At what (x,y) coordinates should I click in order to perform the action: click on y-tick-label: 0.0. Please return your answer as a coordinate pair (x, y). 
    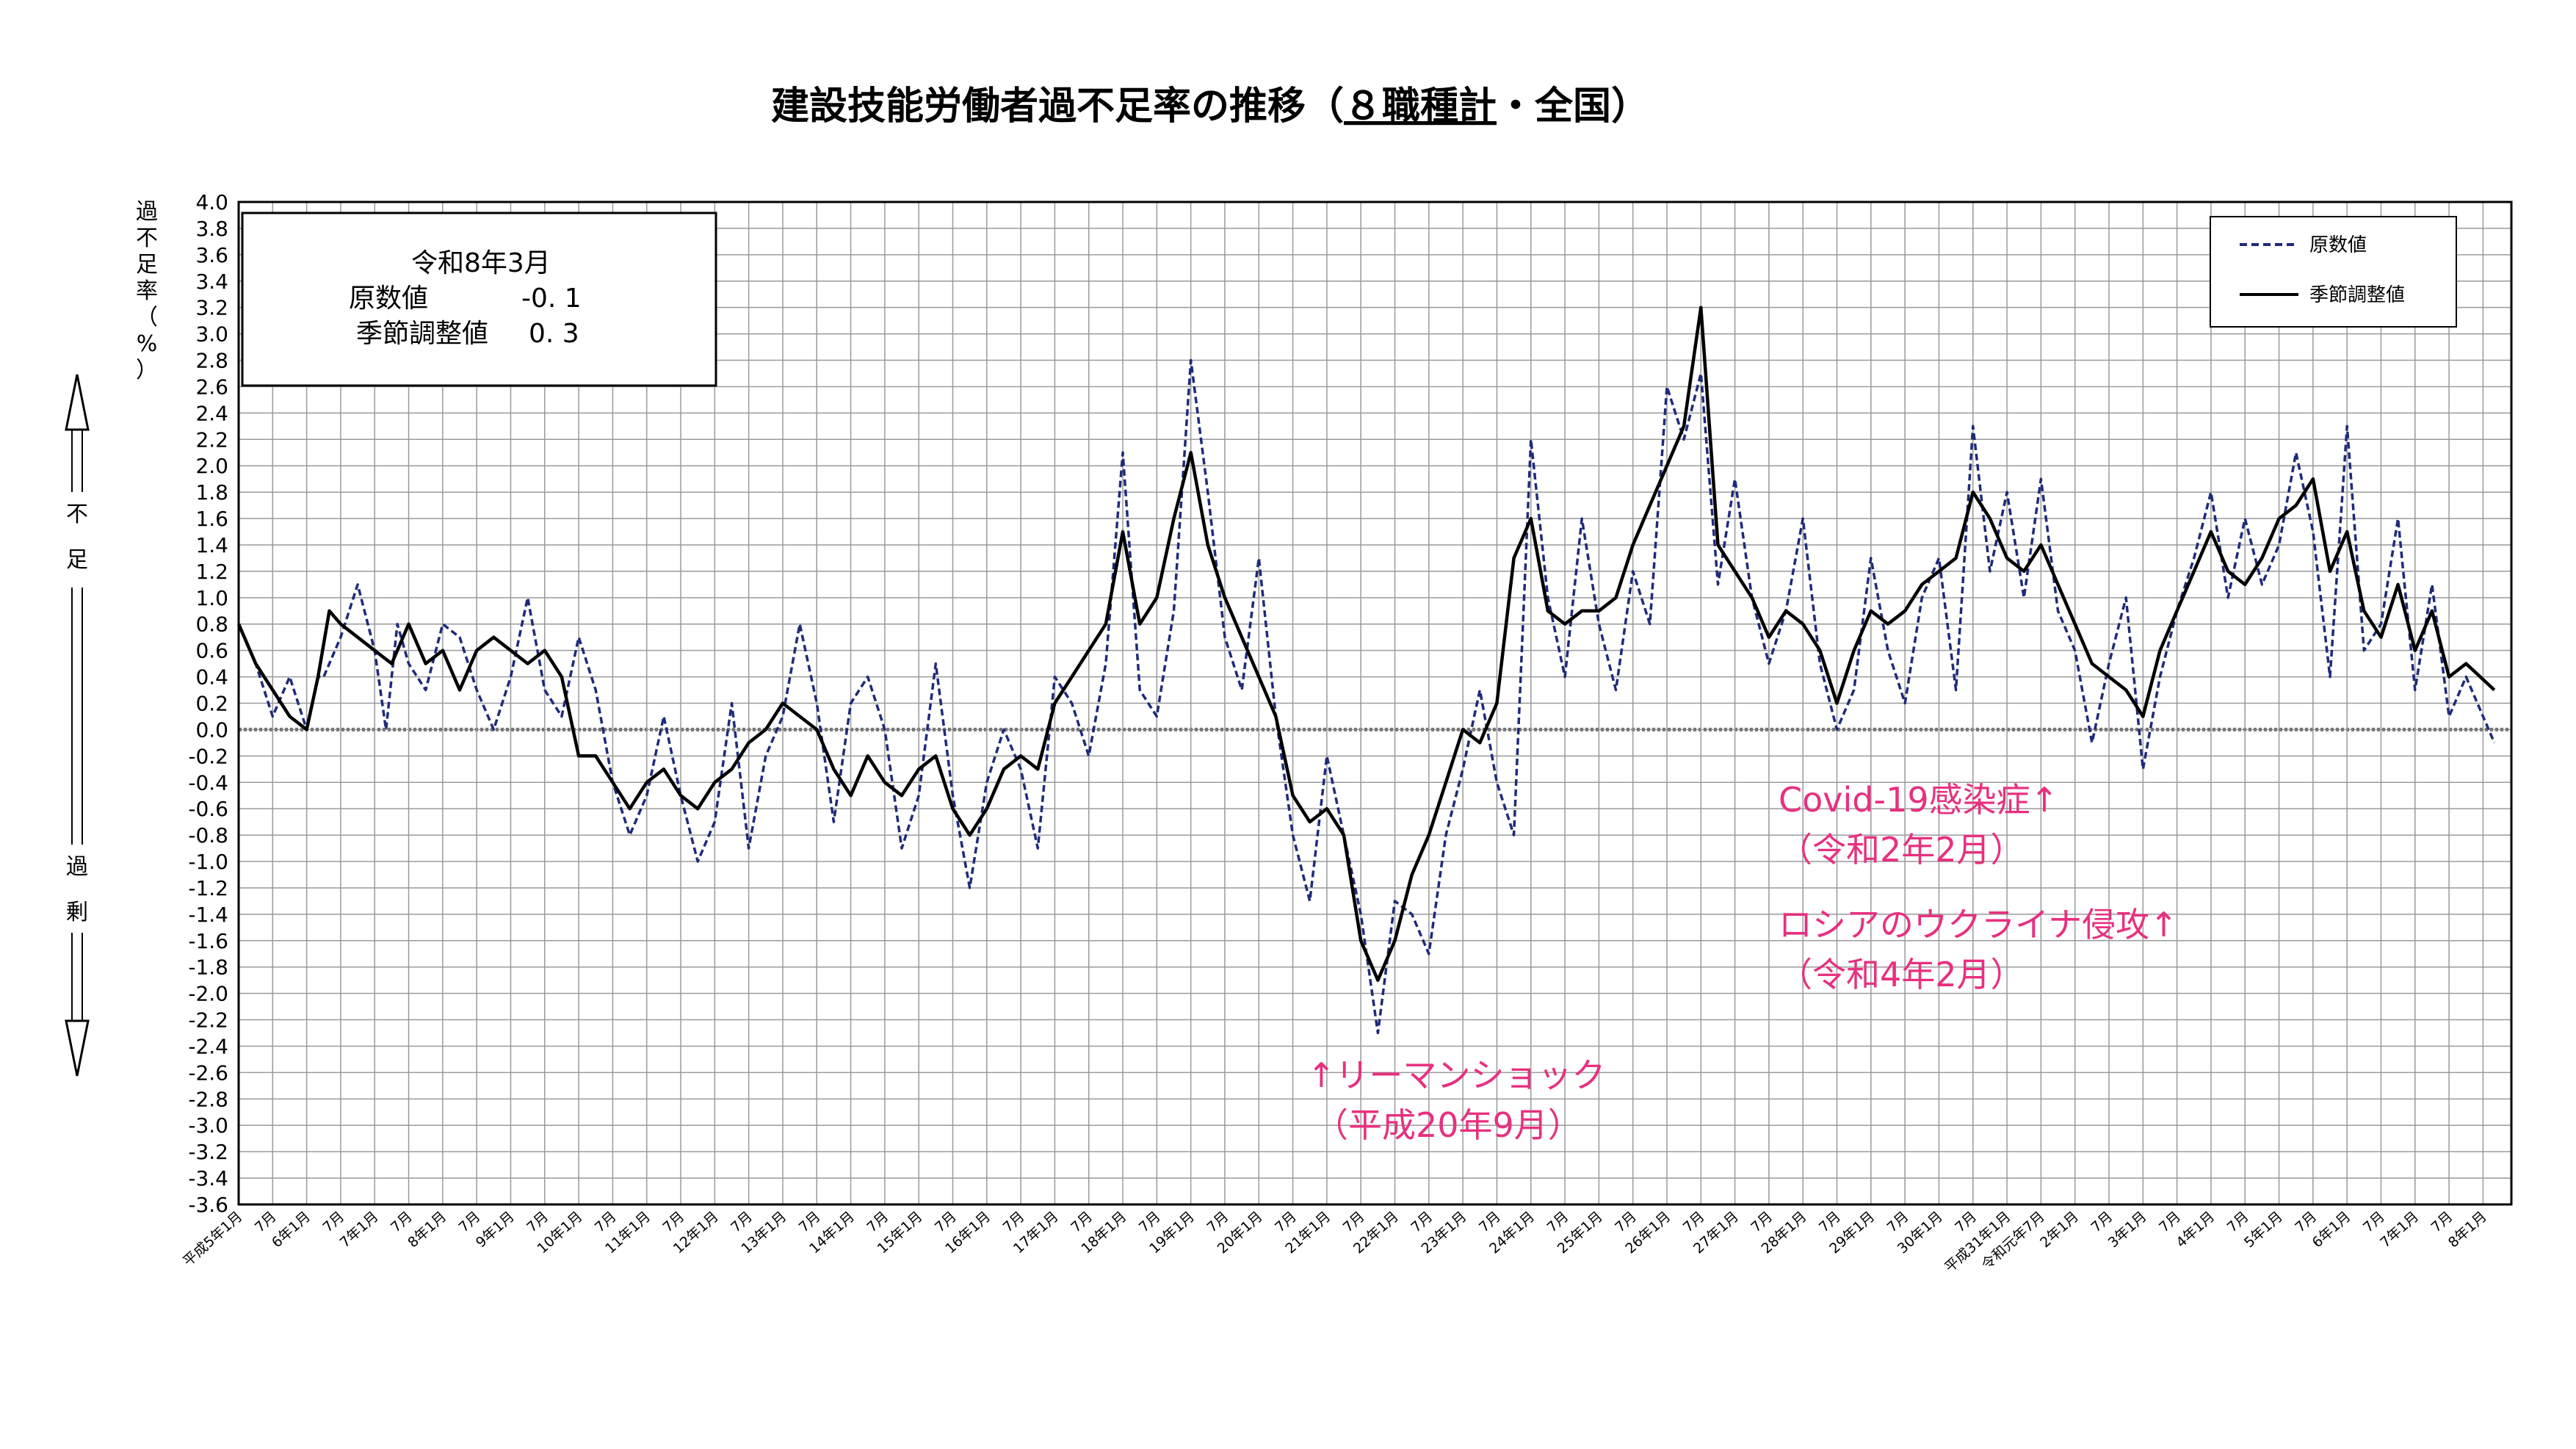
    Looking at the image, I should click on (211, 730).